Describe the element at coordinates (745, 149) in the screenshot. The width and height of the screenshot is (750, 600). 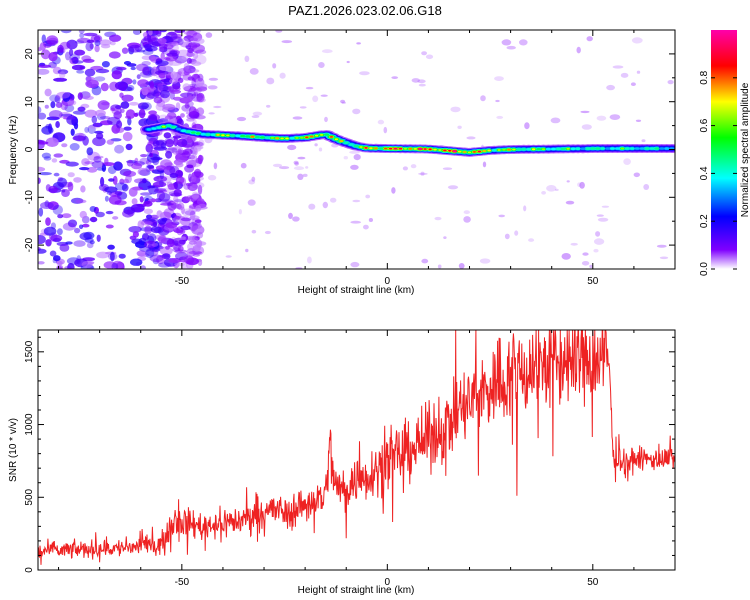
I see `colorbar-label: Normalized spectral amplitude` at that location.